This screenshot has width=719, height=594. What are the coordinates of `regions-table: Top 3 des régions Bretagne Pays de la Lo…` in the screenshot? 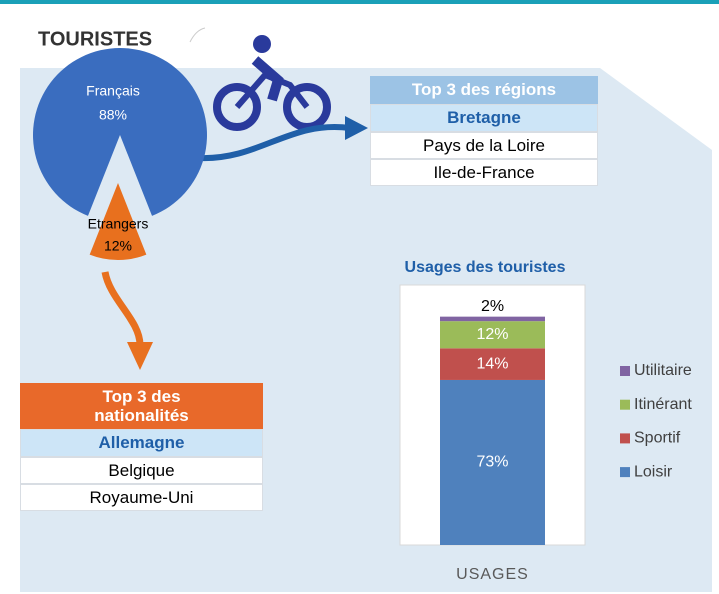 It's located at (484, 131).